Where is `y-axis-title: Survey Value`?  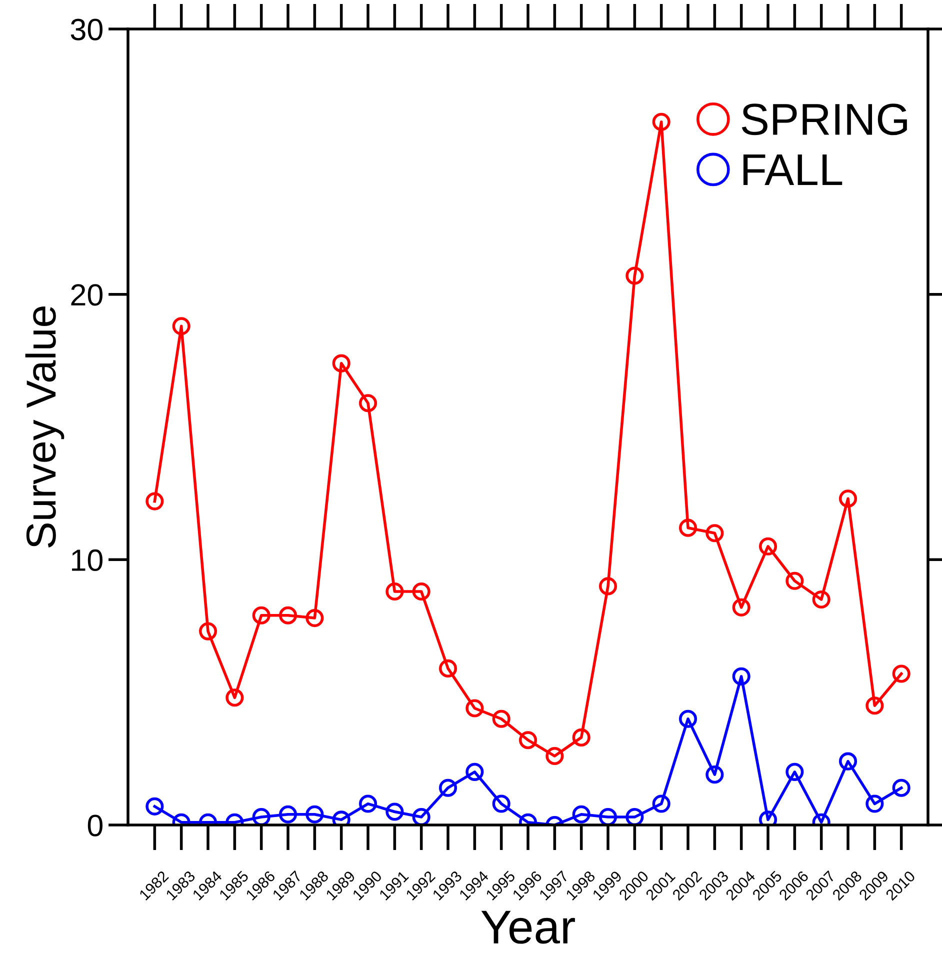
y-axis-title: Survey Value is located at coordinates (44, 427).